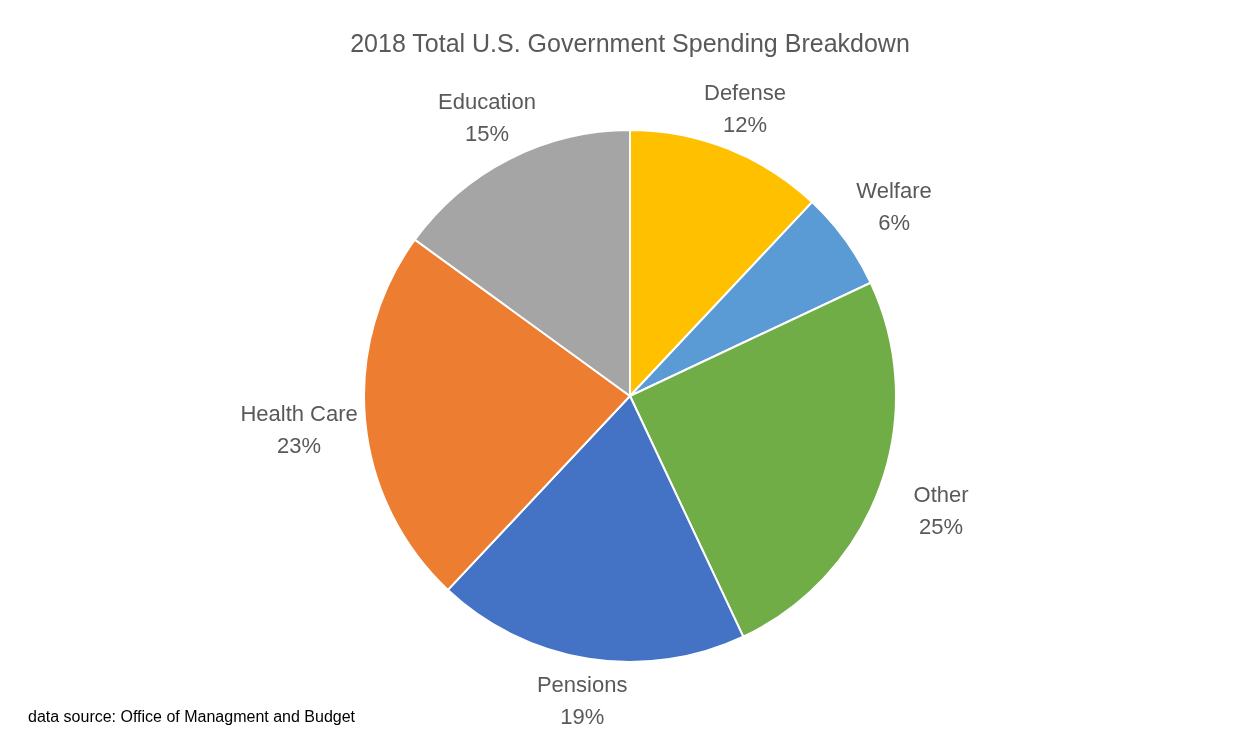  Describe the element at coordinates (630, 43) in the screenshot. I see `chart-title: 2018 Total U.S. Government Spending Breakdown` at that location.